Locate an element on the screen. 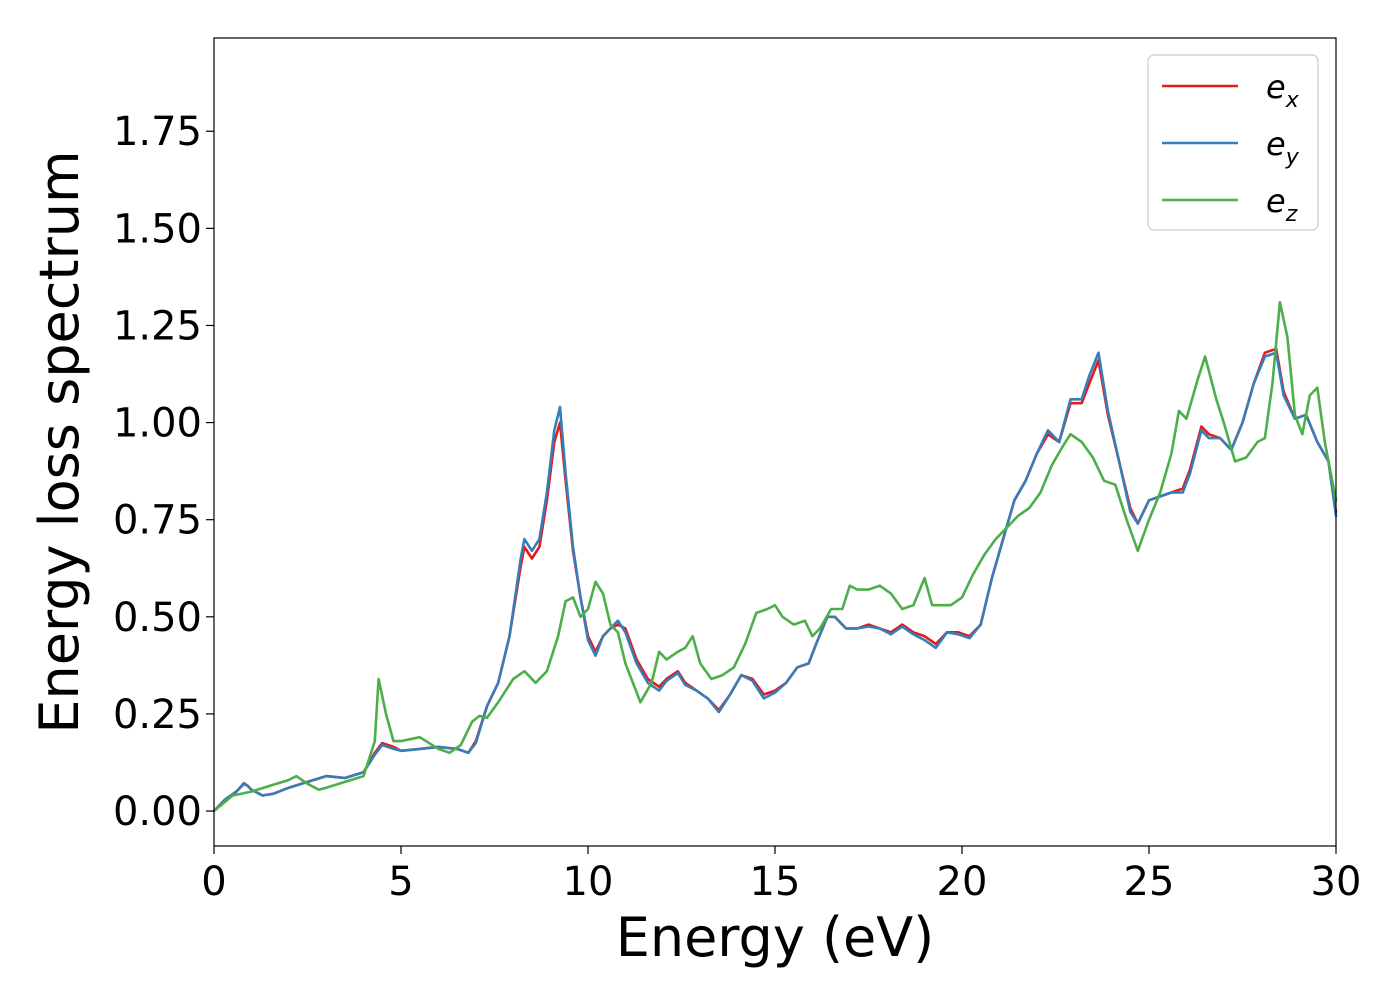 The width and height of the screenshot is (1400, 1000). legend-label-subscript: x is located at coordinates (1292, 100).